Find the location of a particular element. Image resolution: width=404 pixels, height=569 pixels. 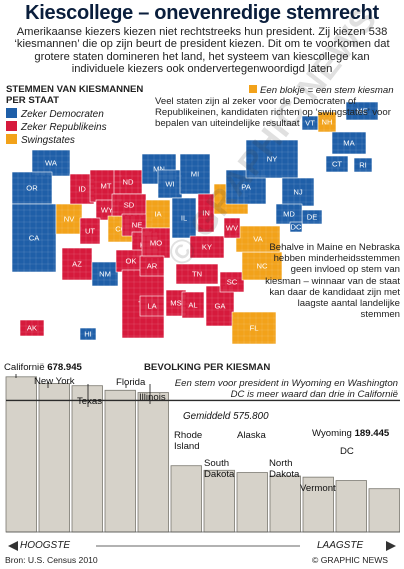

state-label: AR is located at coordinates (152, 266).